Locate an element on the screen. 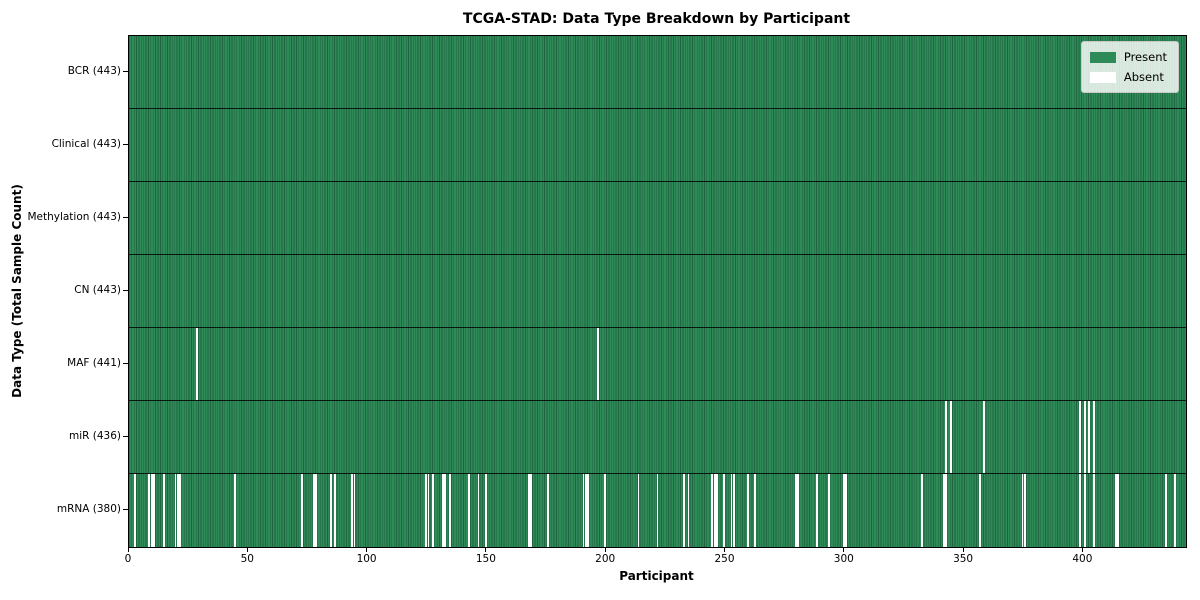 The image size is (1200, 600). x-tick-label: 100 is located at coordinates (366, 559).